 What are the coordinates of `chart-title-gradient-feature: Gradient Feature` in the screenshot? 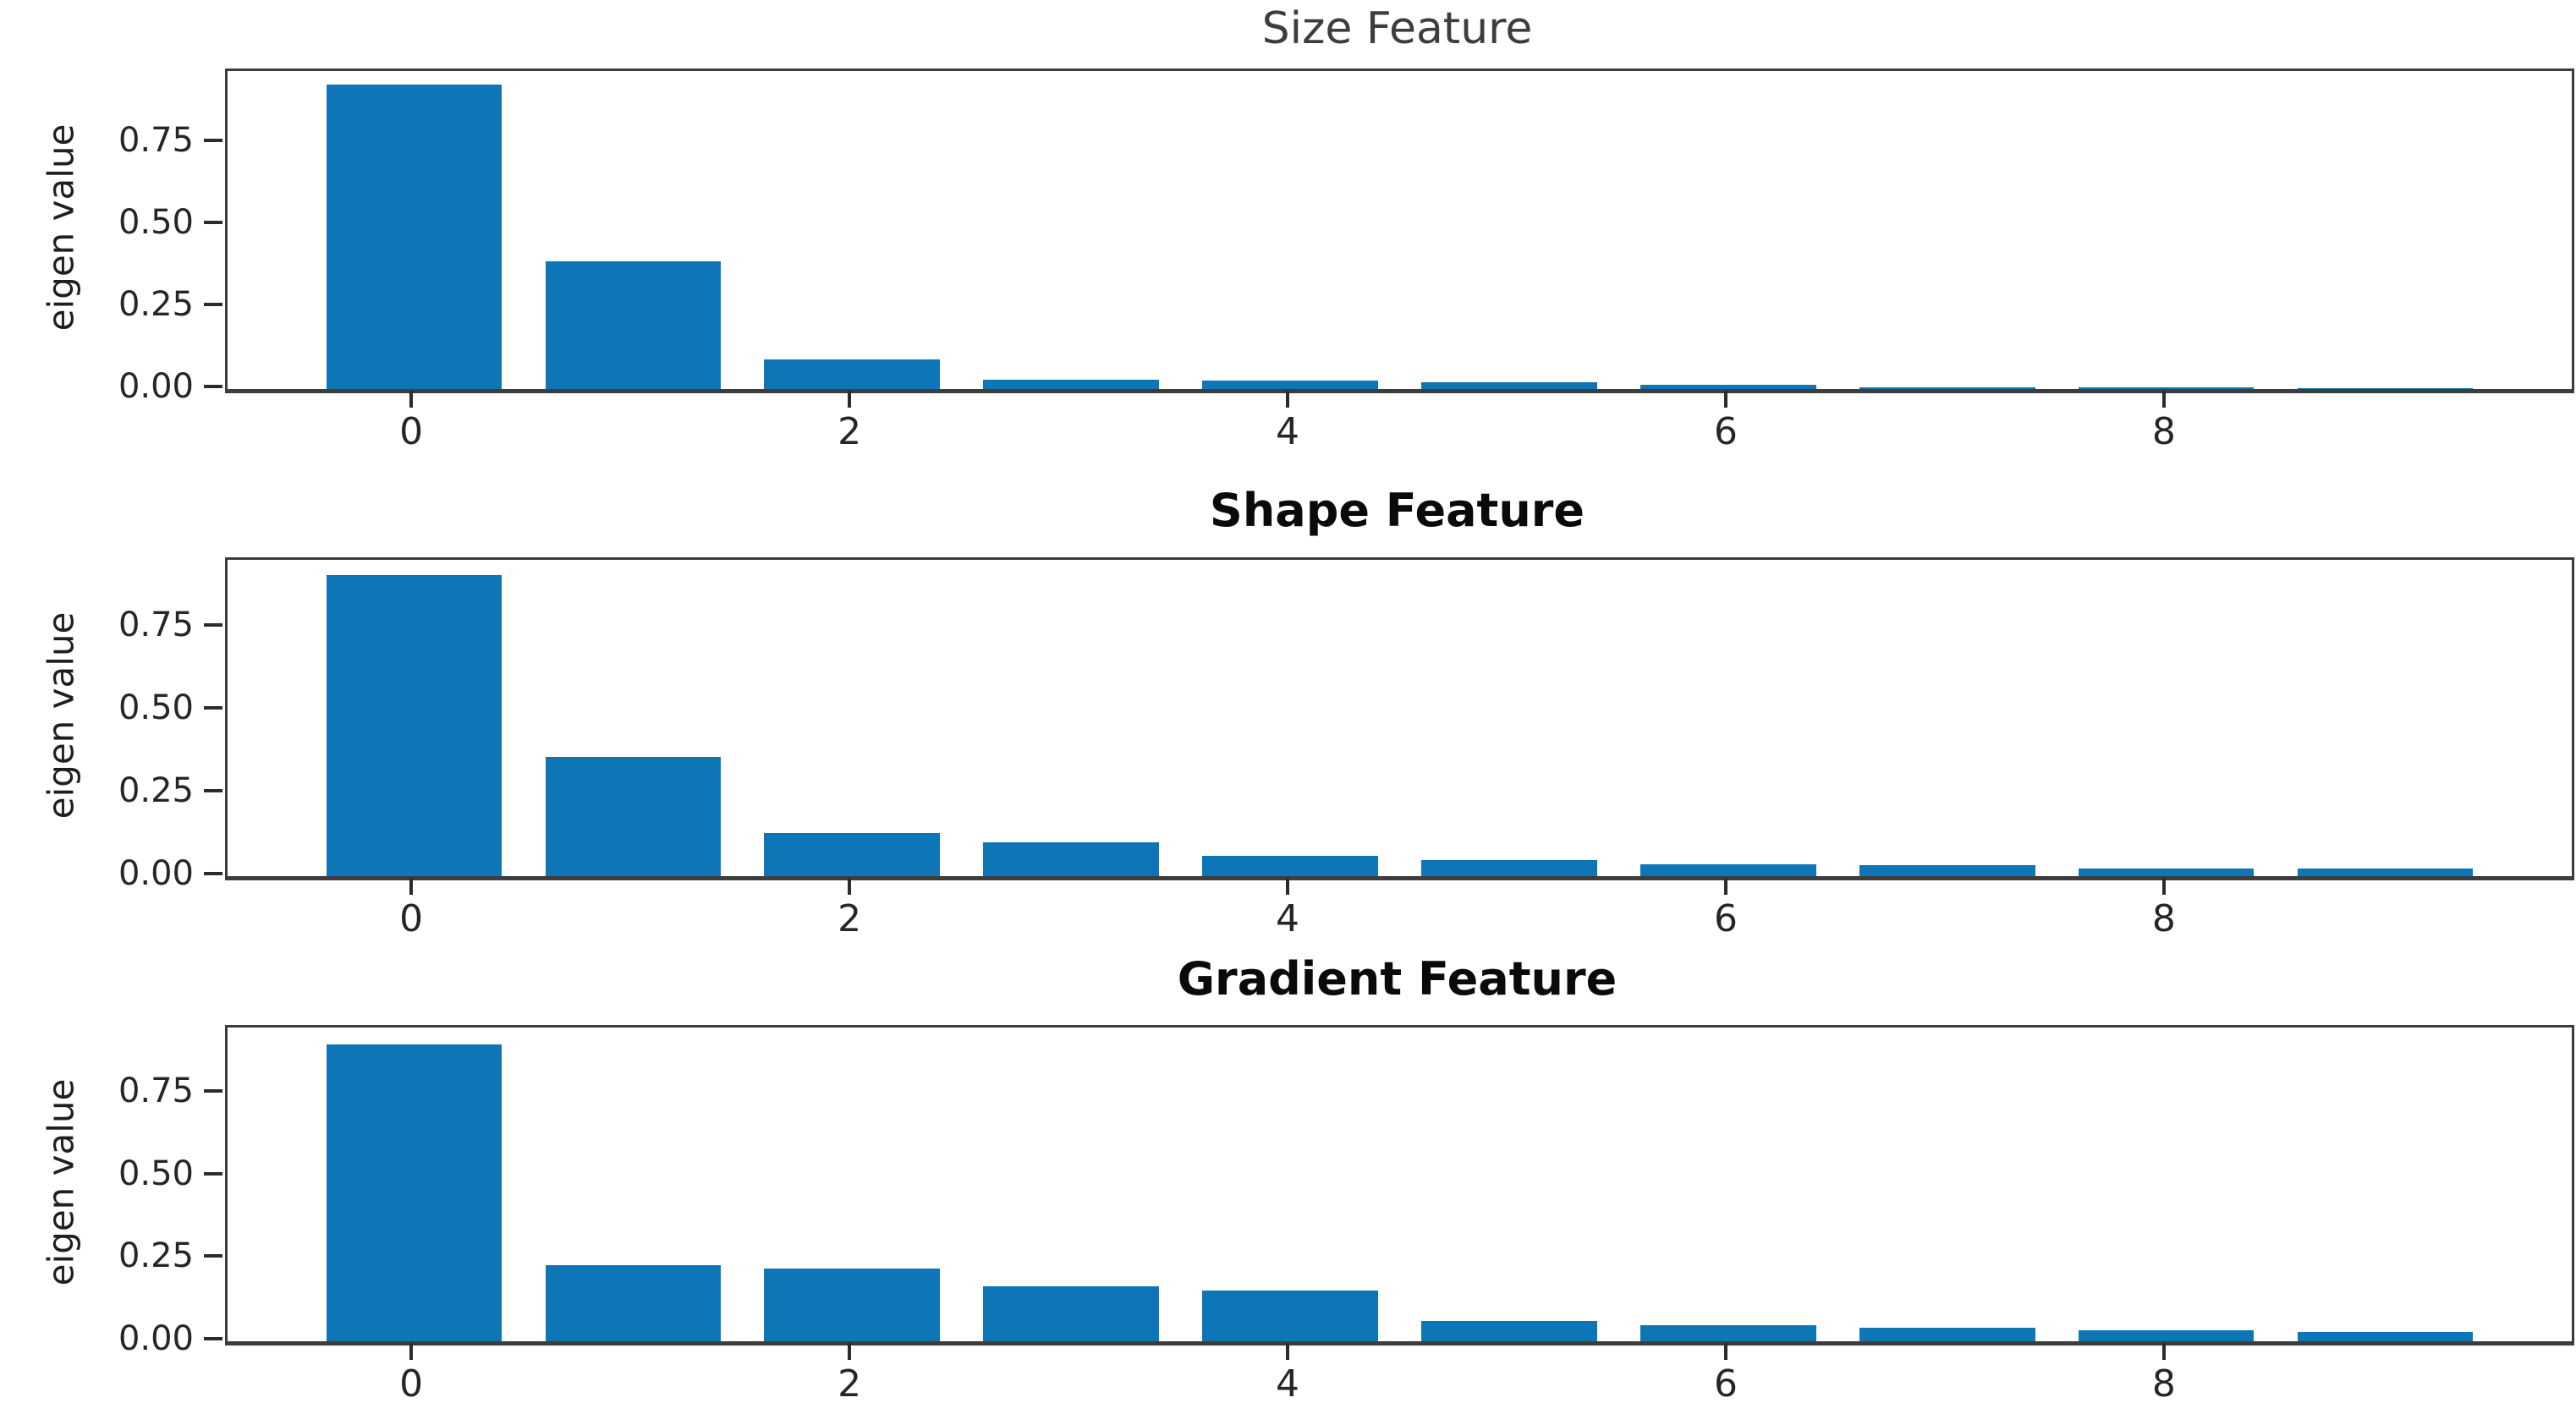 It's located at (1398, 979).